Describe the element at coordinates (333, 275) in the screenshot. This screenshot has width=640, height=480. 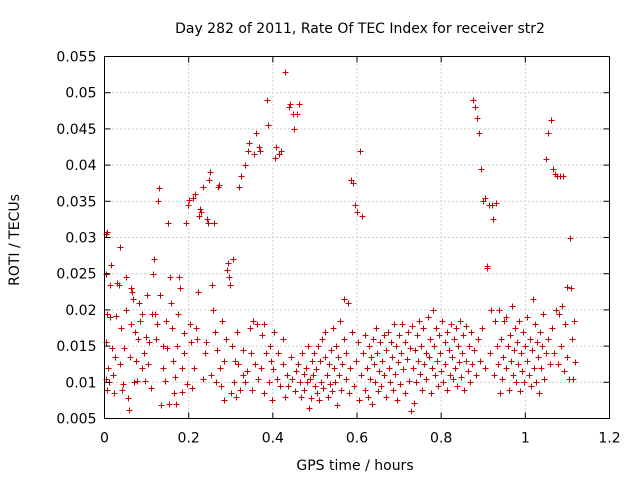
I see `y-tick: 0.025` at that location.